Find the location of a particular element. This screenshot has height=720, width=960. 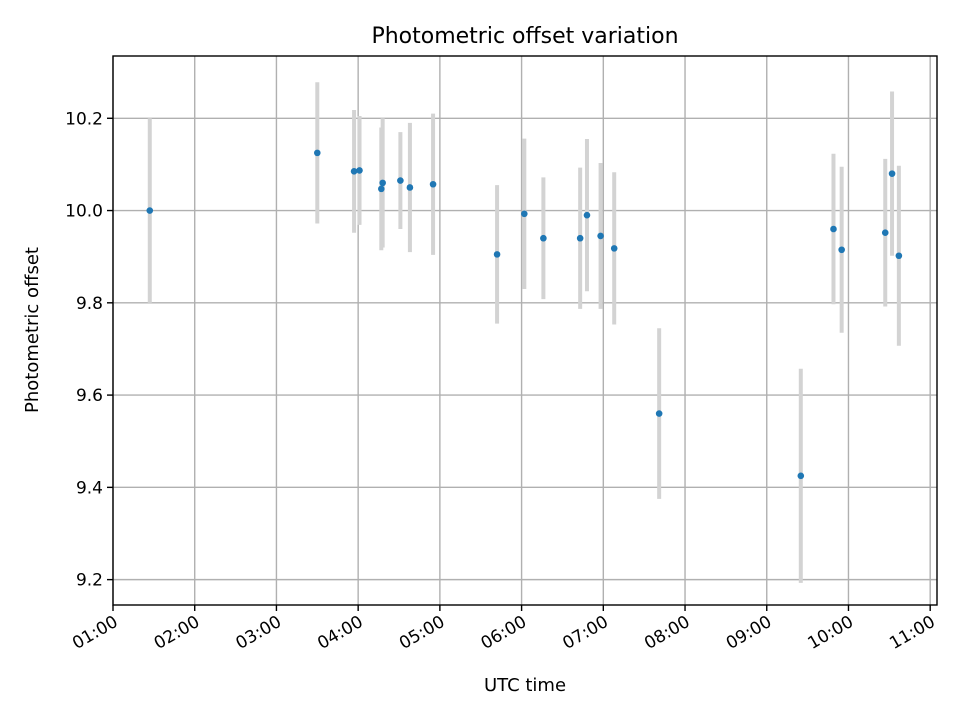

y-tick-label: 10.2 is located at coordinates (84, 119).